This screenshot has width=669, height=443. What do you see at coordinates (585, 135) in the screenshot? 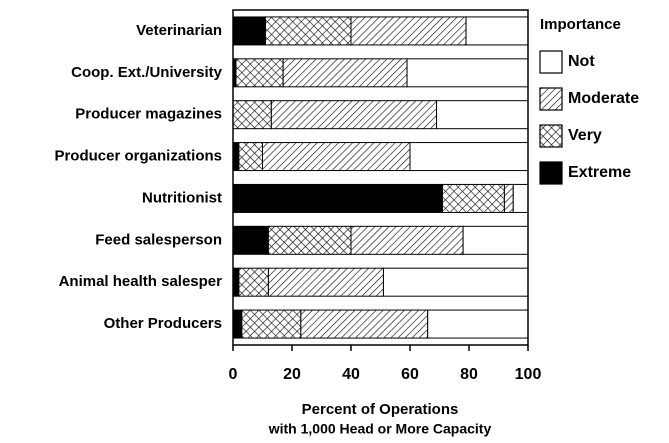
I see `legend-label: Very` at bounding box center [585, 135].